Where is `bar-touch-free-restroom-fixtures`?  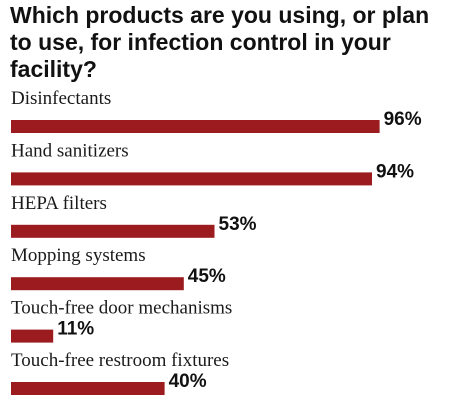 bar-touch-free-restroom-fixtures is located at coordinates (88, 388).